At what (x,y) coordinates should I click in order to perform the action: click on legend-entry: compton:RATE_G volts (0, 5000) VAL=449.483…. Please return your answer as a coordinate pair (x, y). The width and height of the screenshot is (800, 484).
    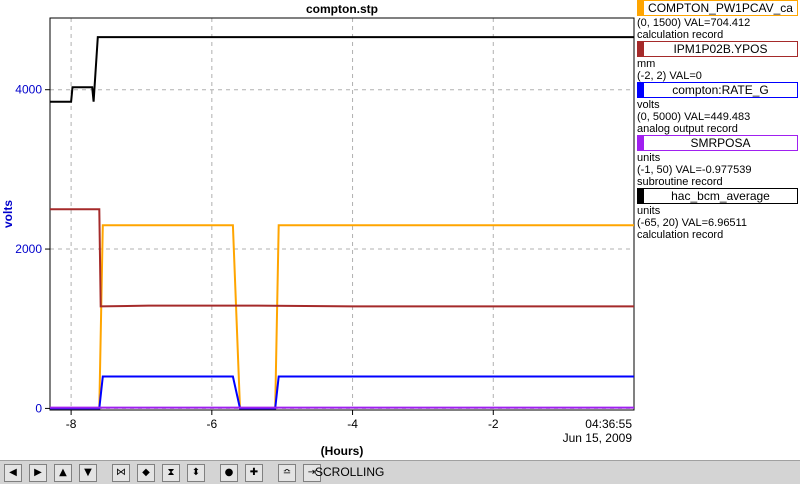
    Looking at the image, I should click on (718, 108).